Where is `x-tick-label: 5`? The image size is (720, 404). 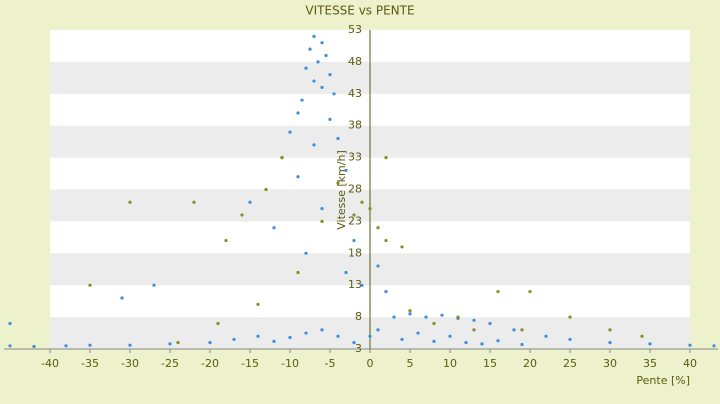
x-tick-label: 5 is located at coordinates (410, 363).